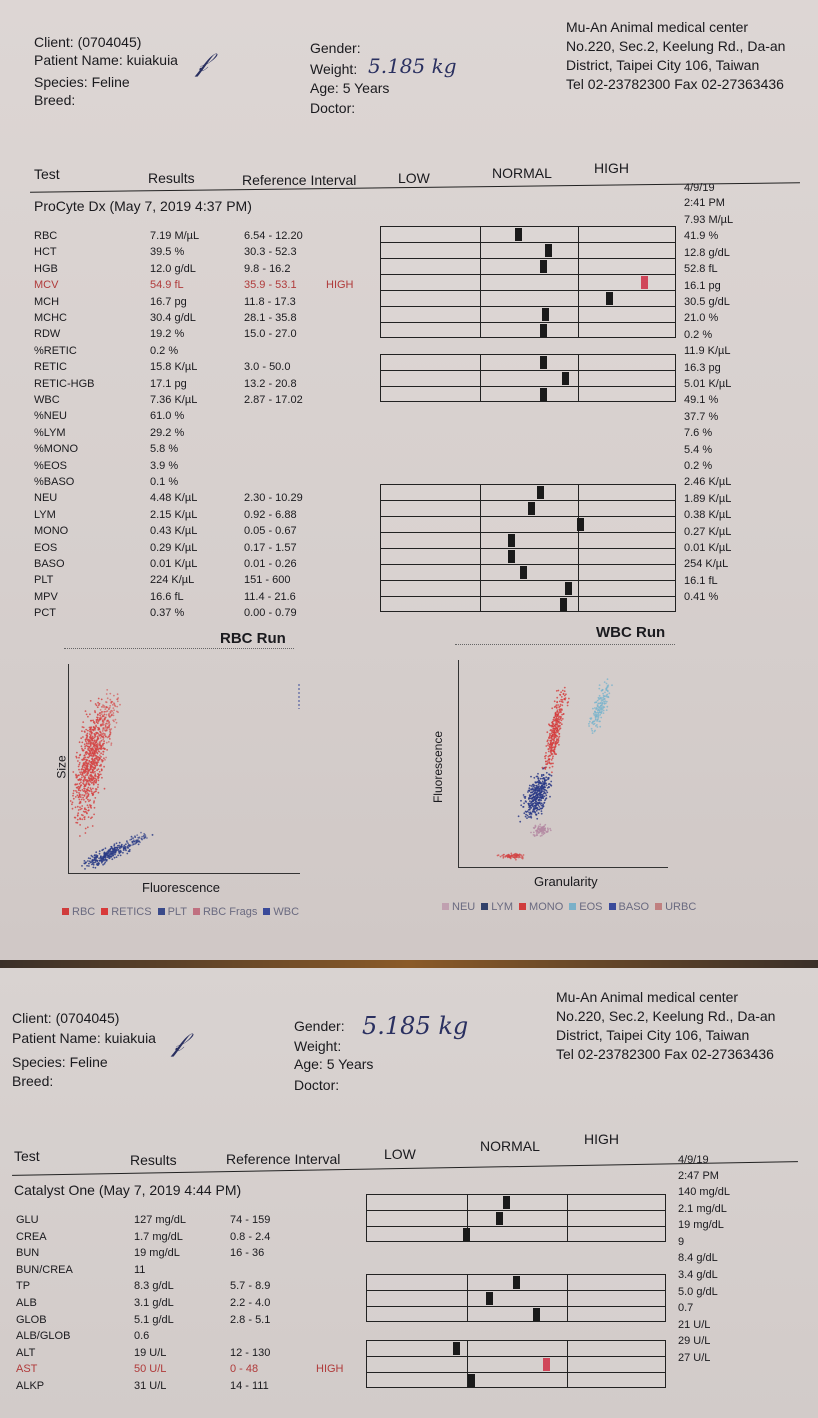  What do you see at coordinates (528, 394) in the screenshot?
I see `range-bar-wbc` at bounding box center [528, 394].